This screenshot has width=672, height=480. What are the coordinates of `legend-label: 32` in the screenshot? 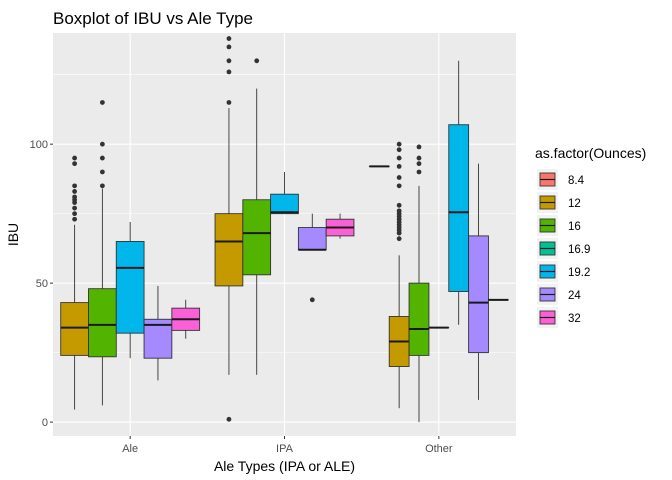 It's located at (574, 319).